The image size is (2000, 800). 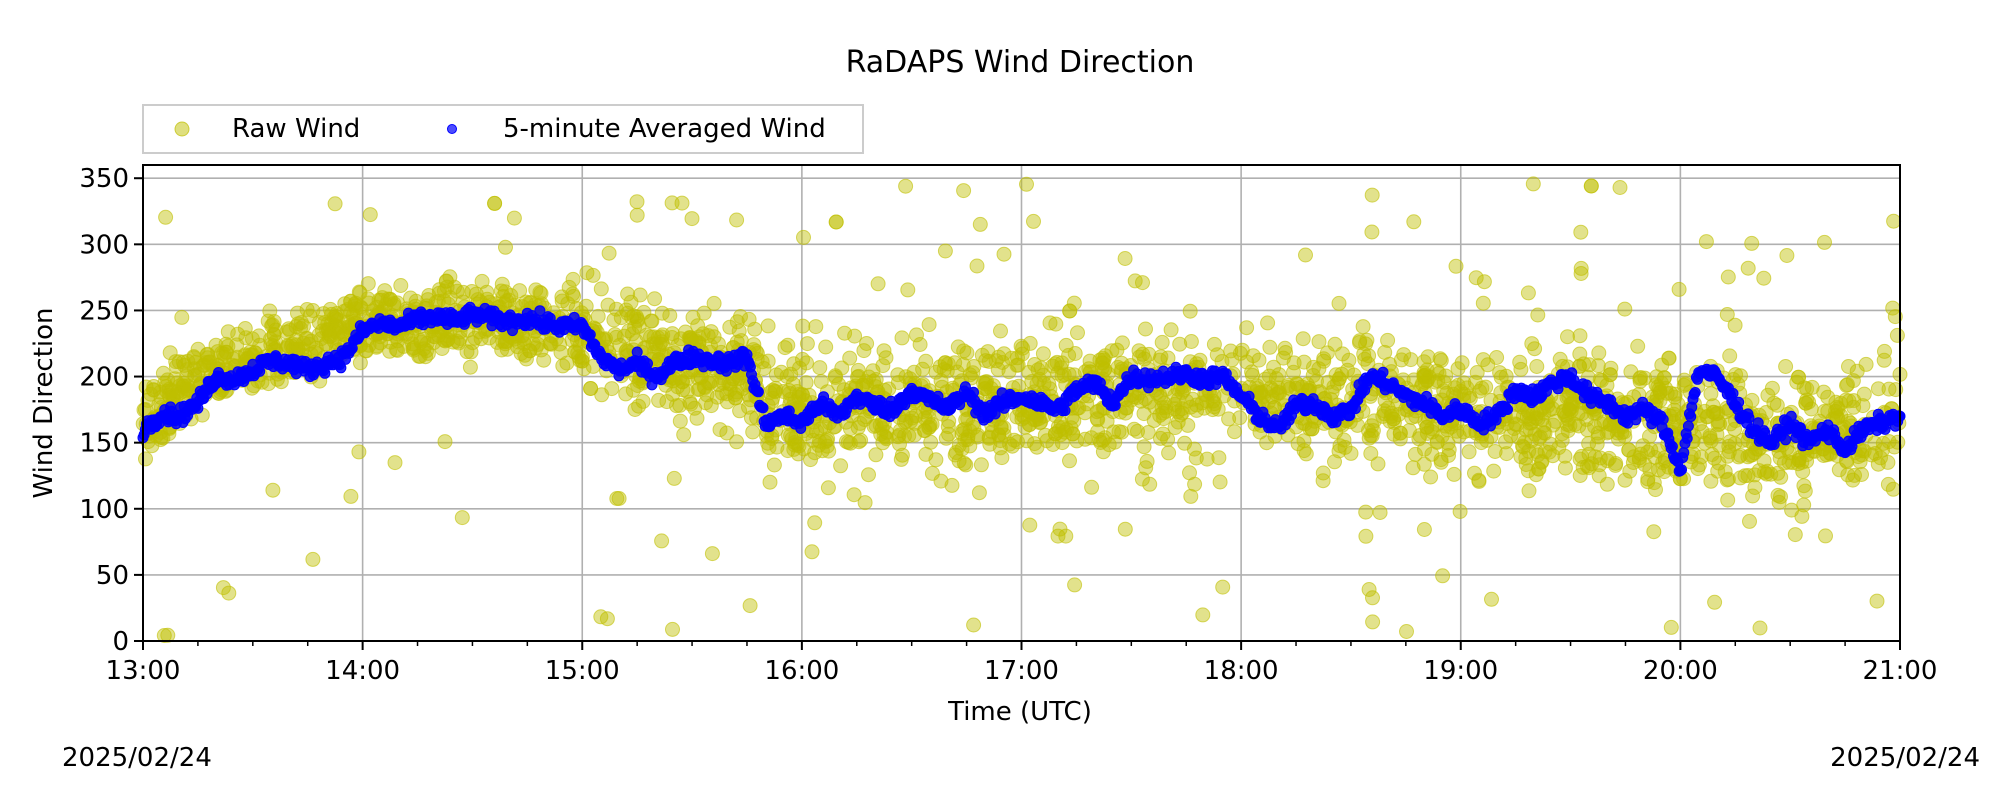 I want to click on x-tick-label: 16:00, so click(x=801, y=671).